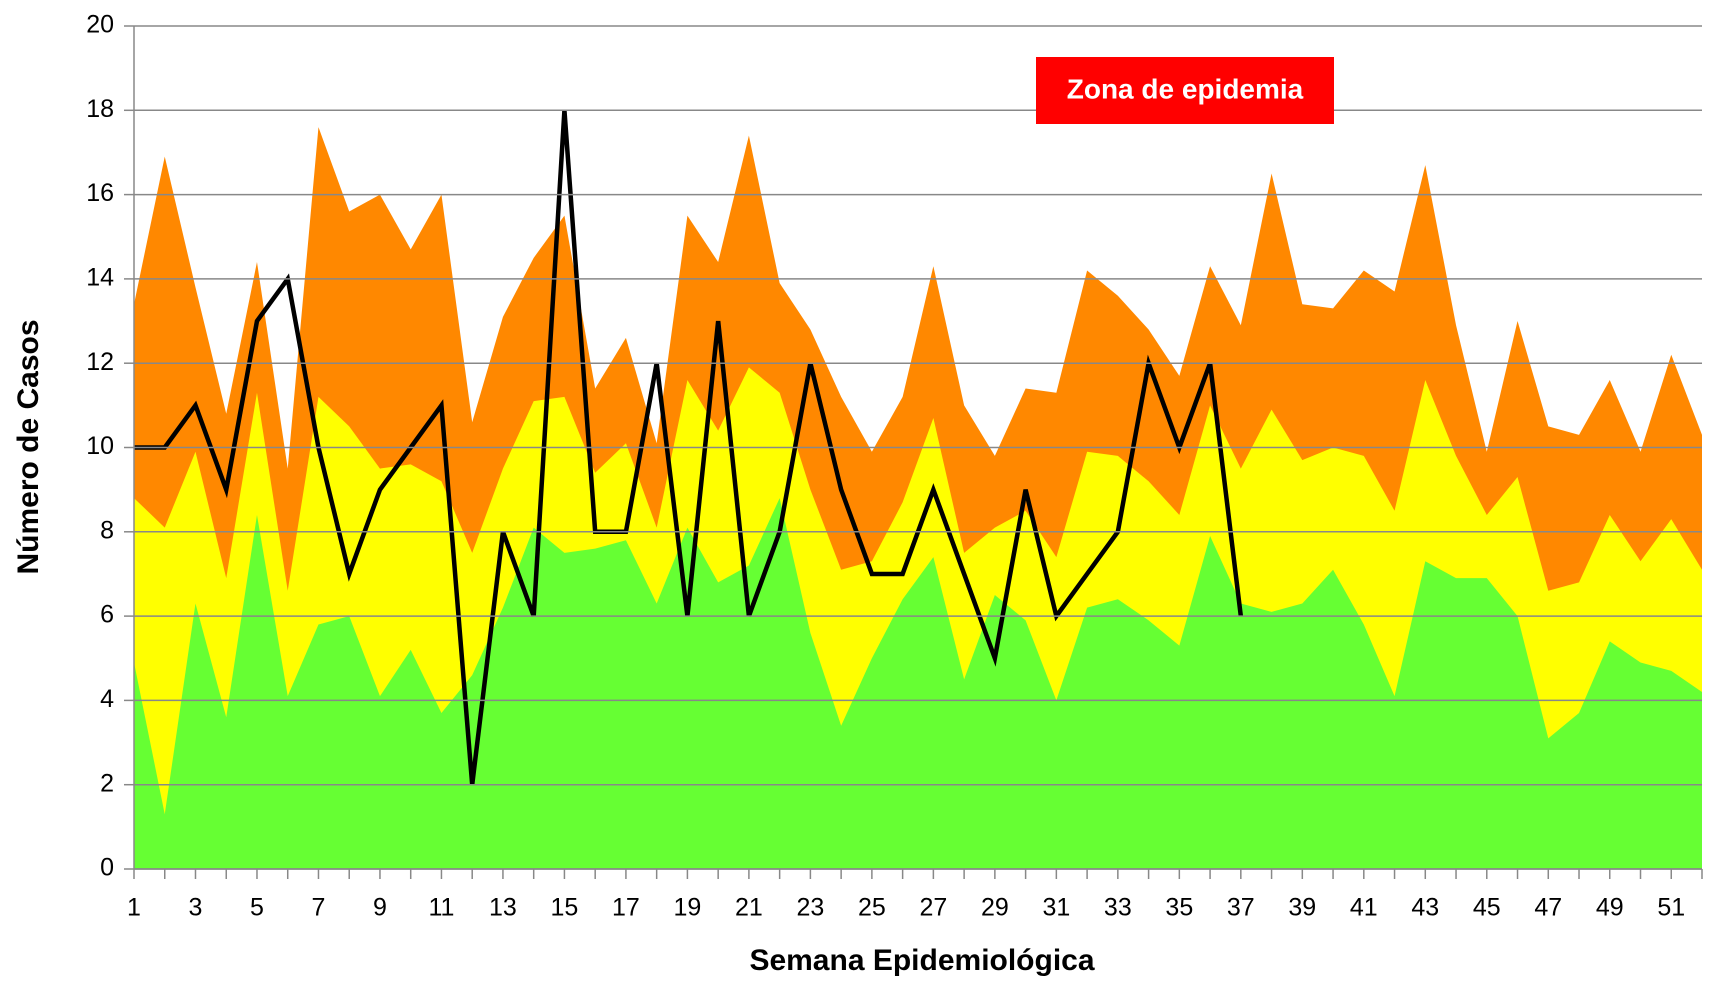  Describe the element at coordinates (872, 908) in the screenshot. I see `x-tick-label: 25` at that location.